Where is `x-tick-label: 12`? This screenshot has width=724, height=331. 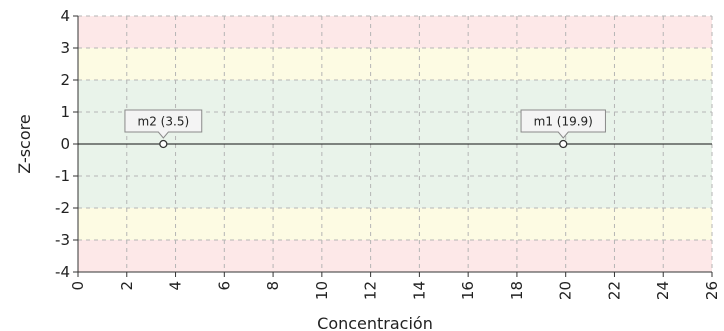 x-tick-label: 12 is located at coordinates (371, 290).